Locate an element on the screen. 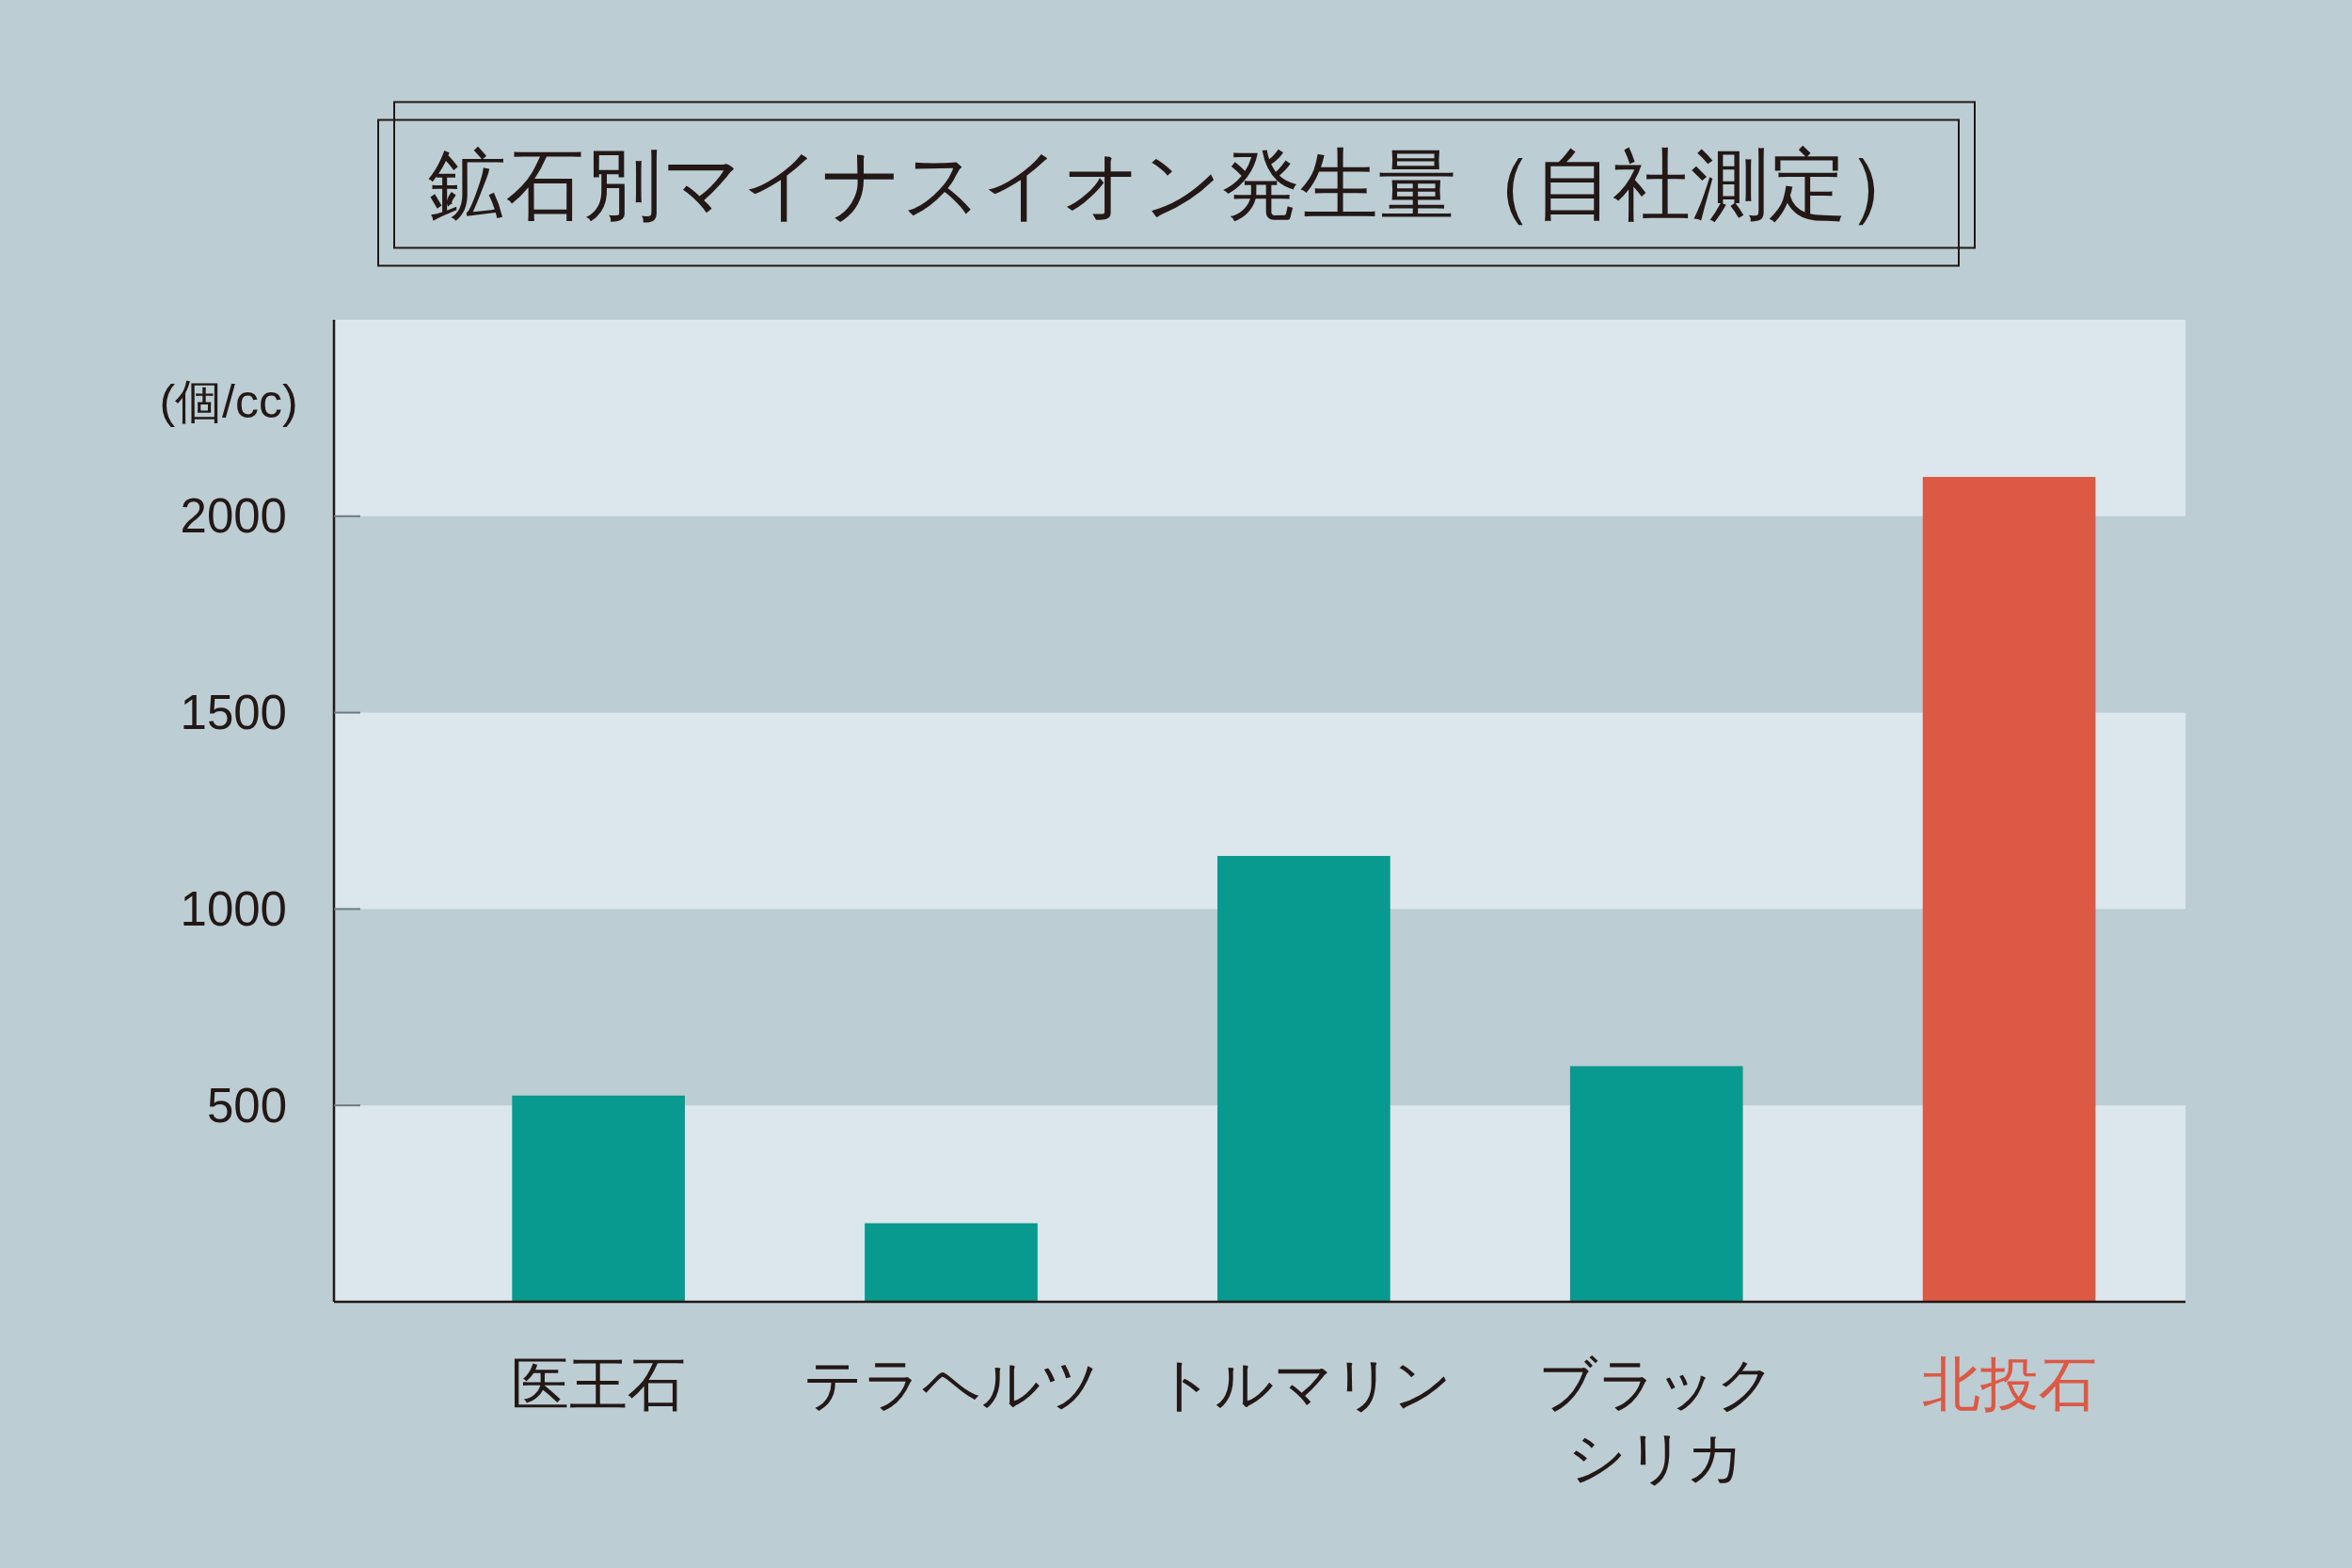 Image resolution: width=2352 pixels, height=1568 pixels. x-tick-label: 北投石 is located at coordinates (2009, 1384).